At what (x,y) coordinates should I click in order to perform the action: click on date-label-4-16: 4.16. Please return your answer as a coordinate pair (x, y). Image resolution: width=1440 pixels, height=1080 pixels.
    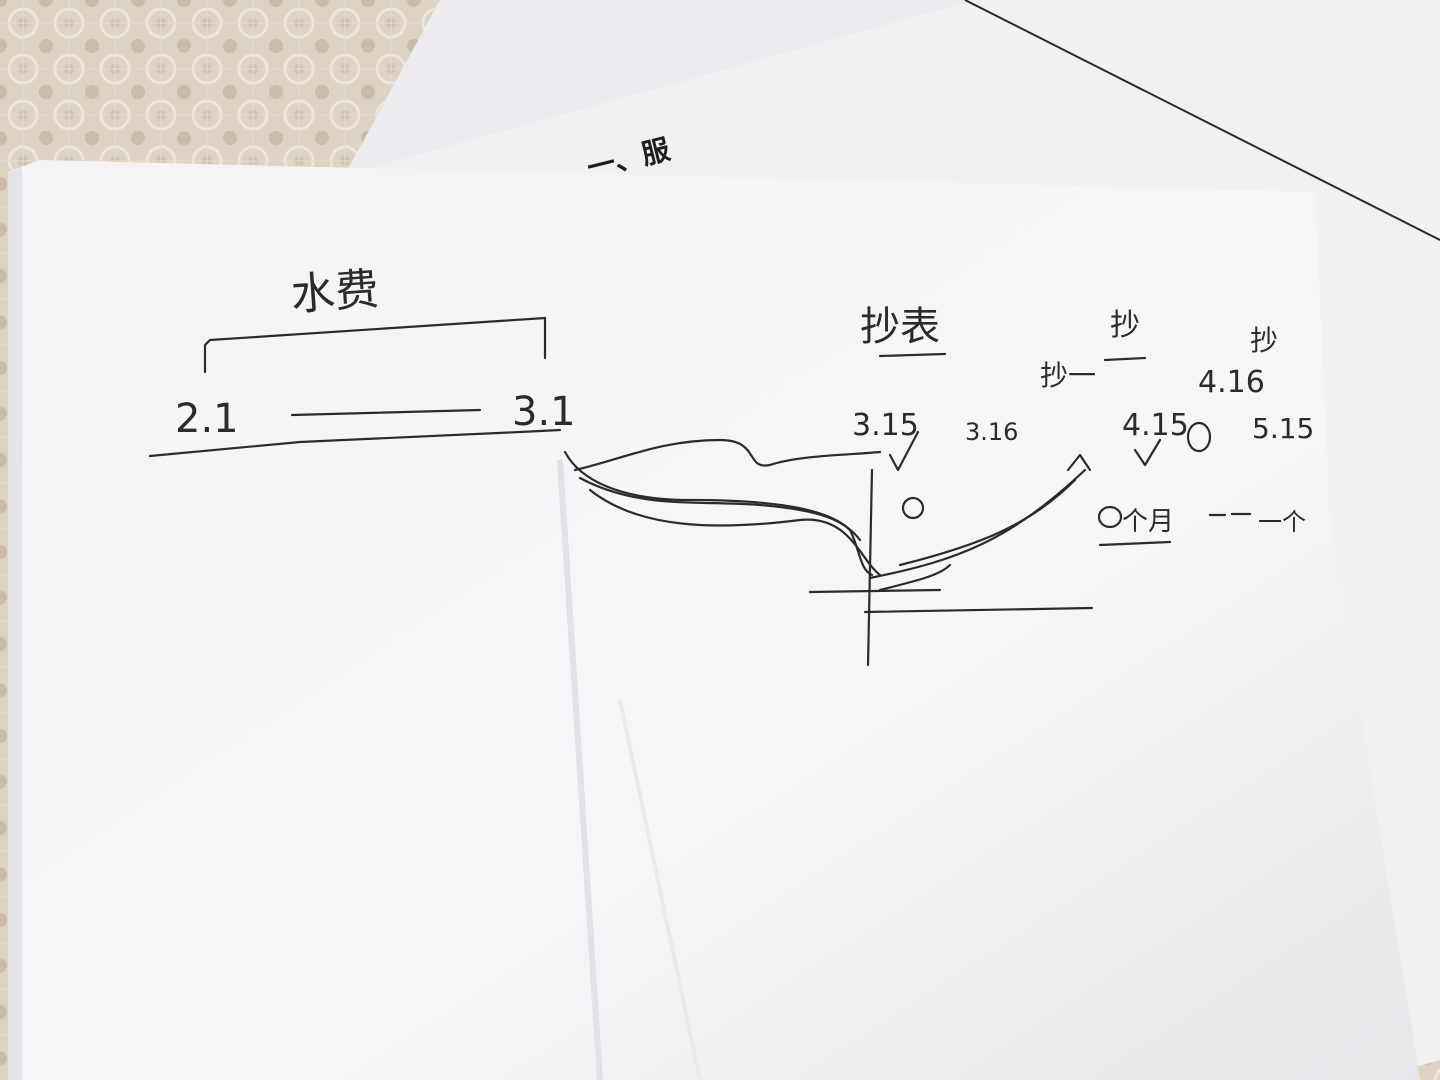
    Looking at the image, I should click on (1231, 382).